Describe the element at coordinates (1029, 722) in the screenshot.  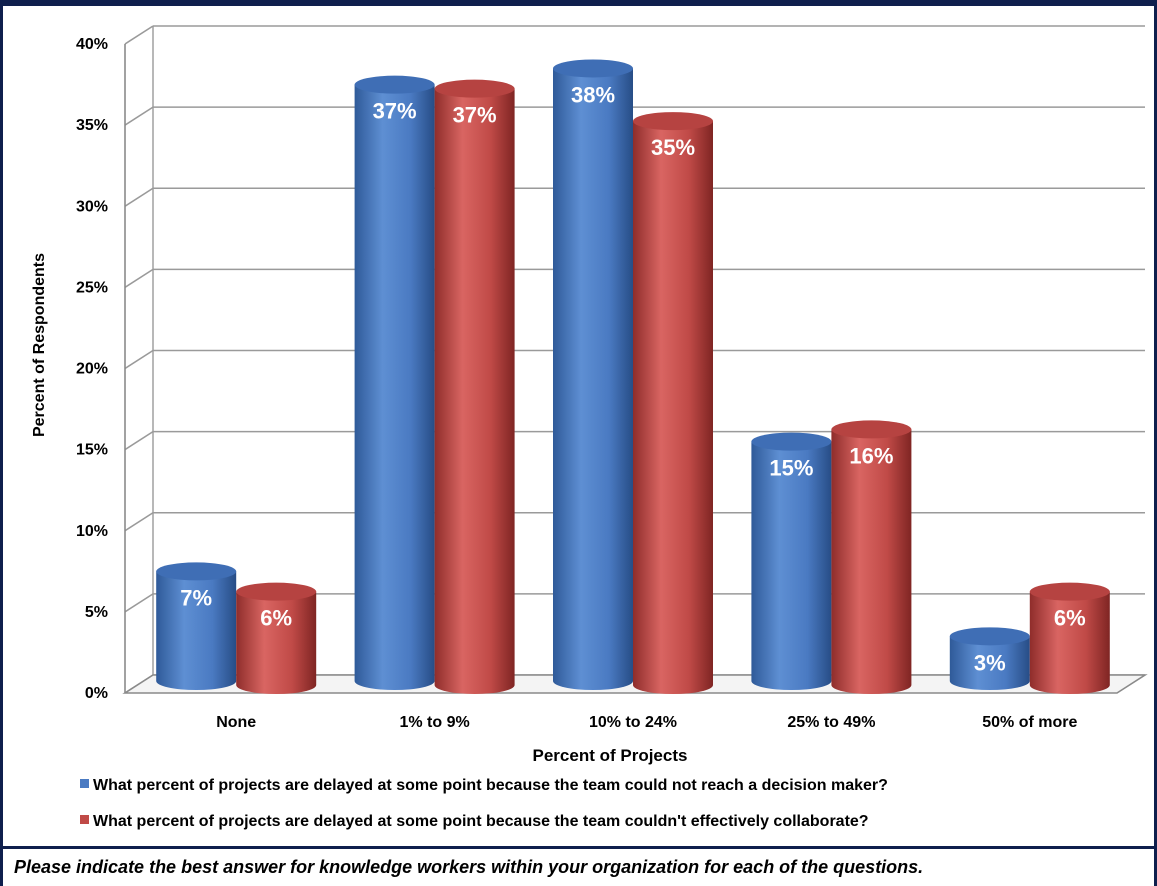
I see `x-tick-label: 50% of more` at that location.